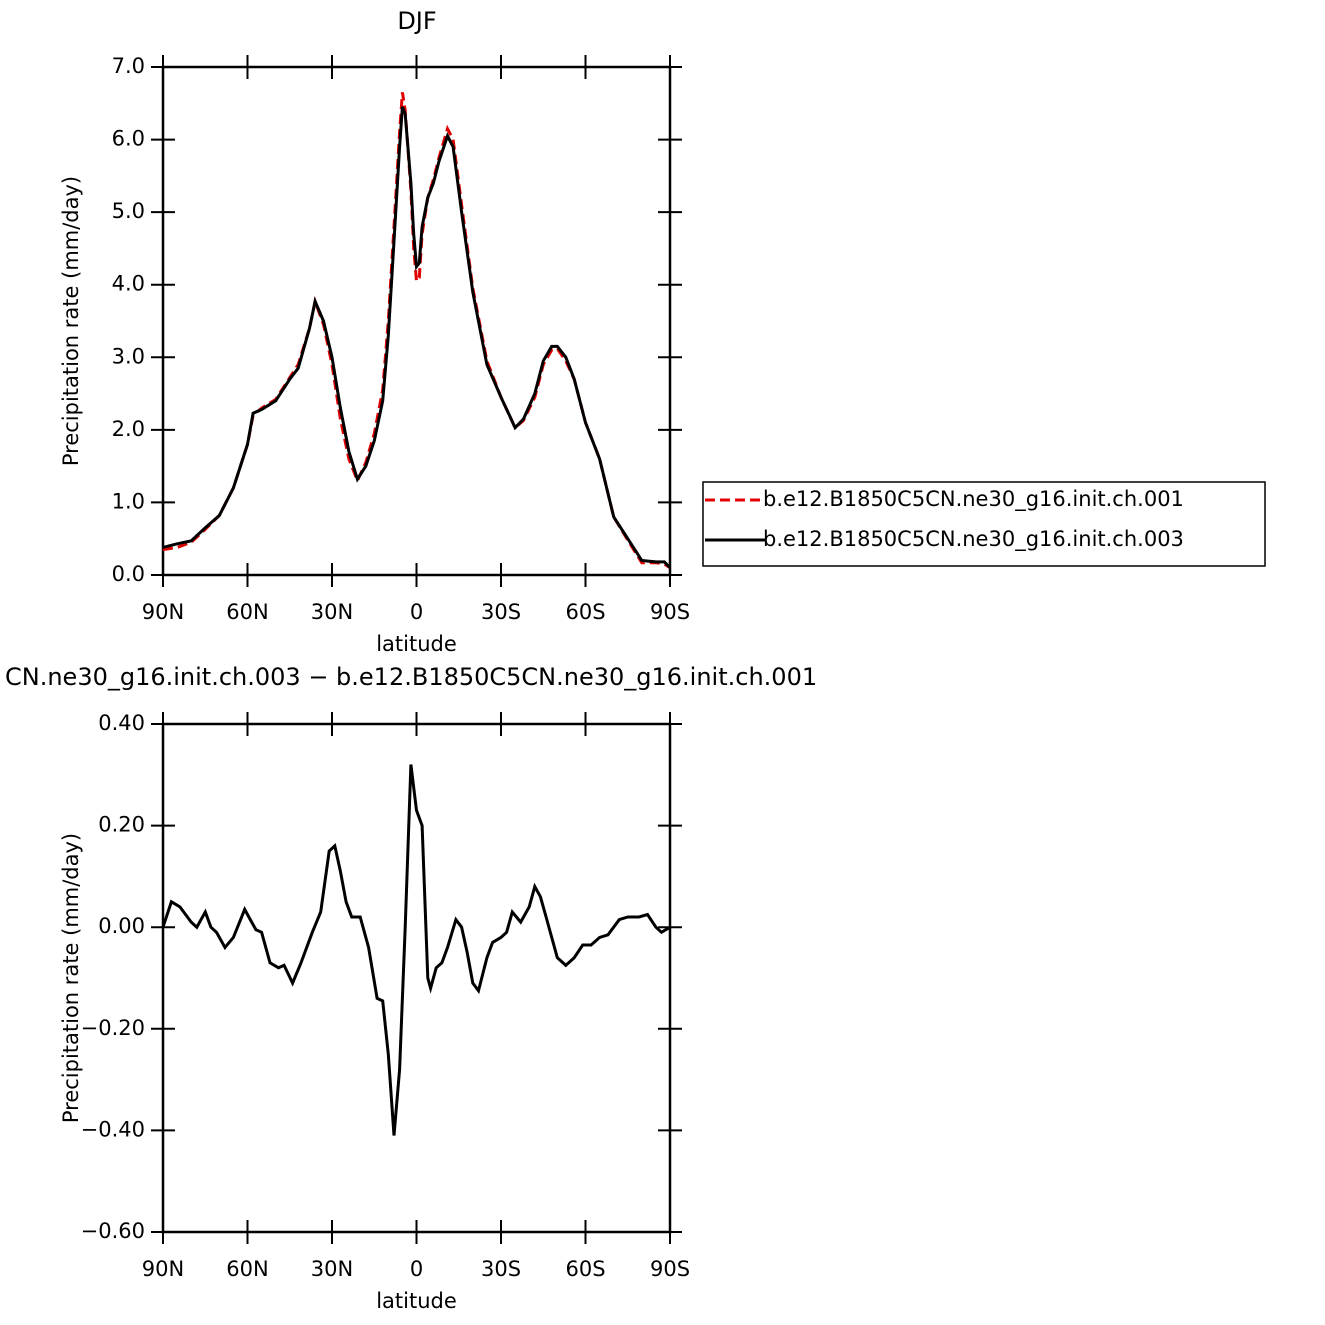 The width and height of the screenshot is (1325, 1325). Describe the element at coordinates (121, 825) in the screenshot. I see `y-tick-label: 0.20` at that location.